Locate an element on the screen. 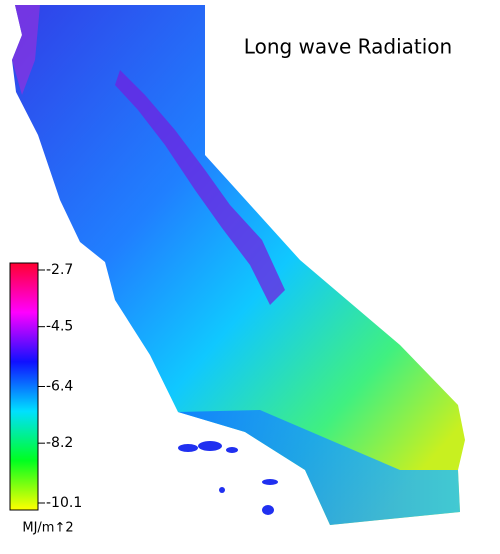 The width and height of the screenshot is (500, 554). colorbar-tick-label: -4.5 is located at coordinates (59, 327).